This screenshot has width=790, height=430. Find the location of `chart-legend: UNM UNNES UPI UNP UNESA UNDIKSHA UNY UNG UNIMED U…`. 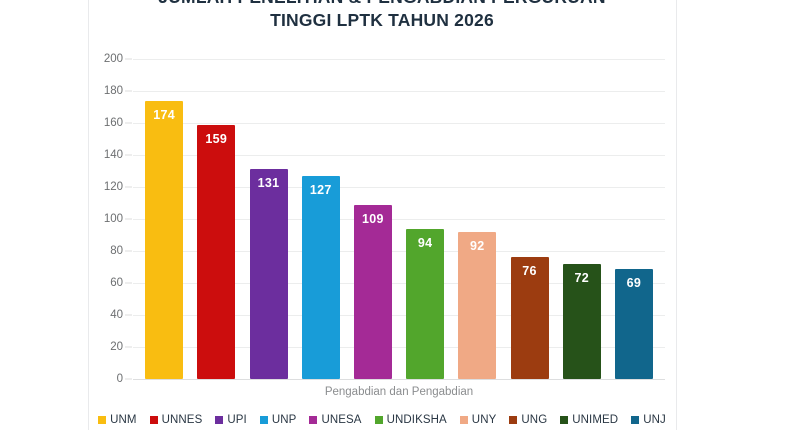

chart-legend: UNM UNNES UPI UNP UNESA UNDIKSHA UNY UNG UNIMED U… is located at coordinates (382, 420).